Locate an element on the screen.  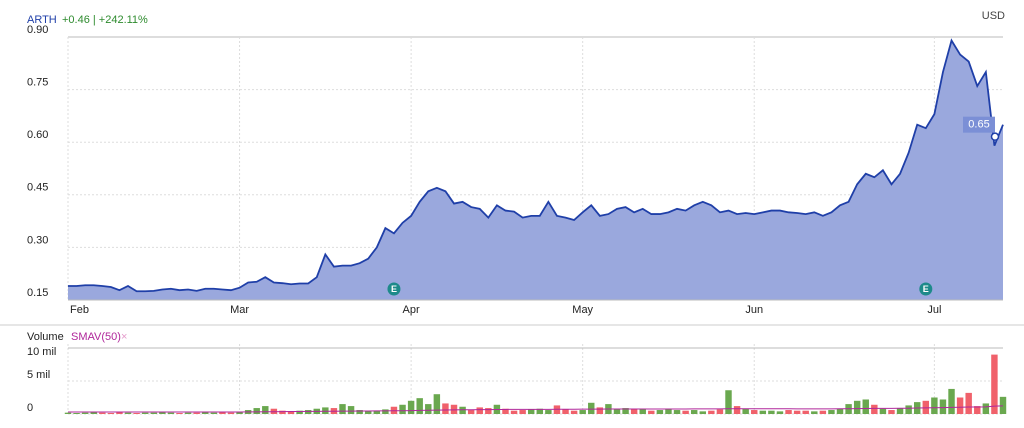
smav-line is located at coordinates (536, 409).